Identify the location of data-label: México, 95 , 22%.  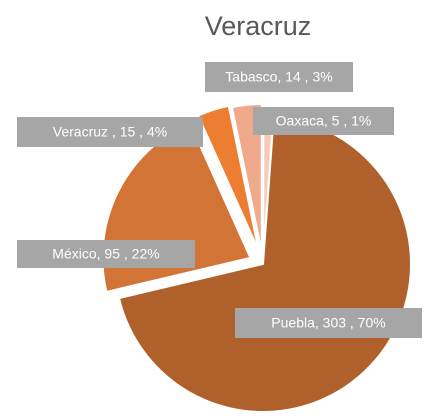
(105, 254).